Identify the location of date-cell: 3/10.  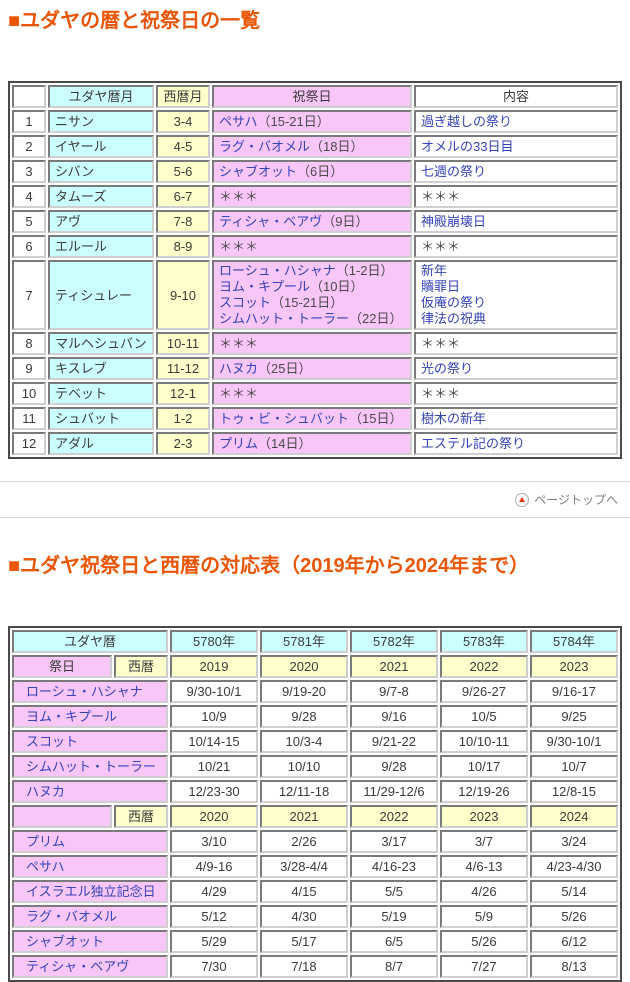
(214, 841).